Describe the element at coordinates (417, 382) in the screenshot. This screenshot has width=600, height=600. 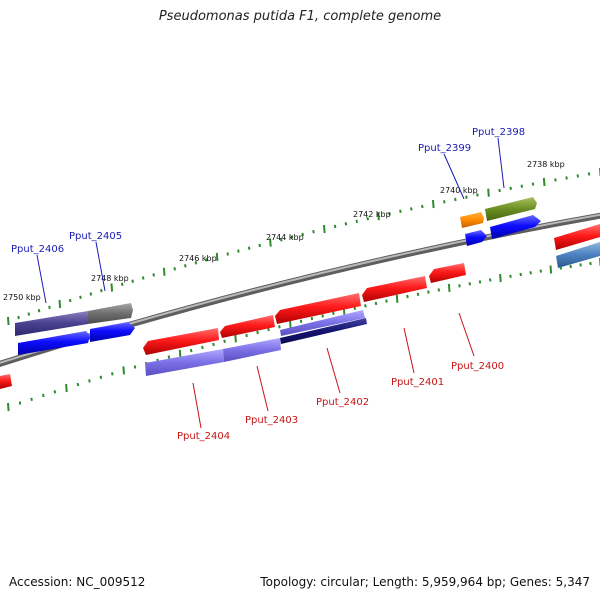
I see `gene-label-pput-2401: Pput_2401` at that location.